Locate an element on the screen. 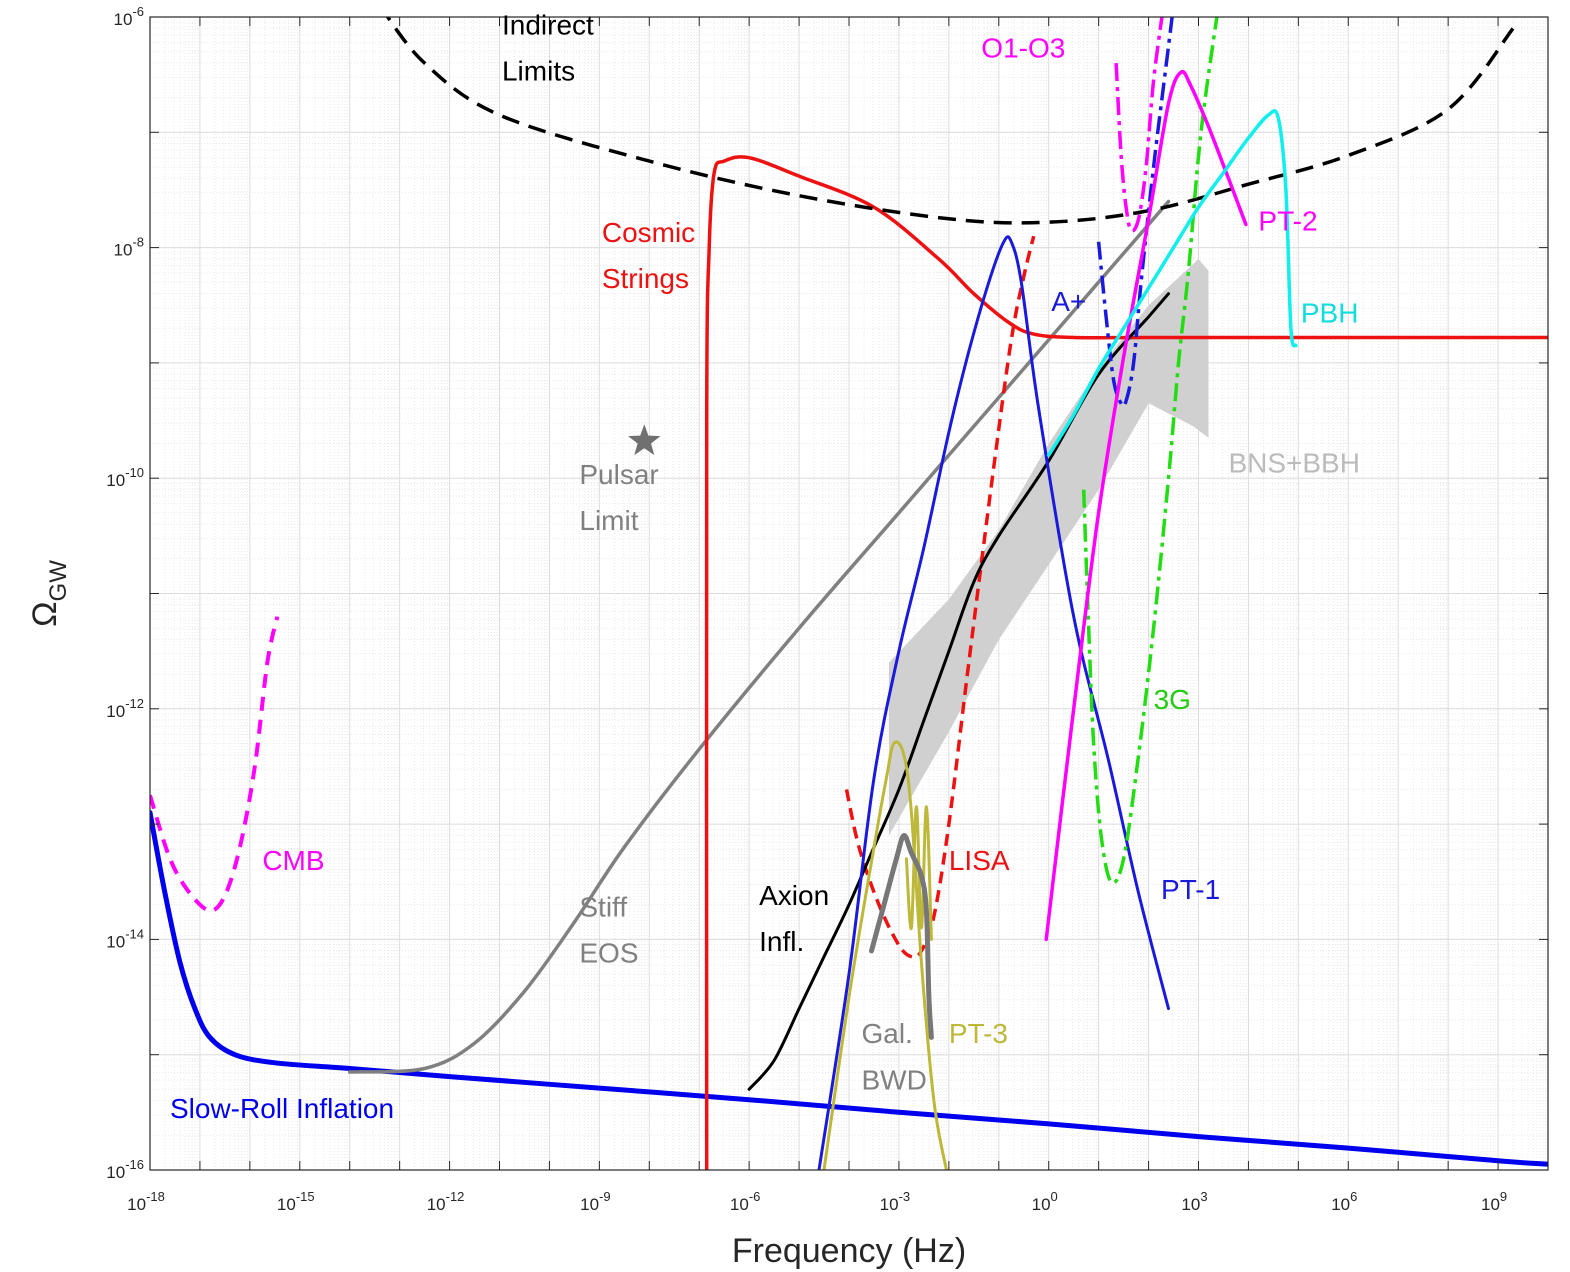  tick-exponent: -18 is located at coordinates (155, 1196).